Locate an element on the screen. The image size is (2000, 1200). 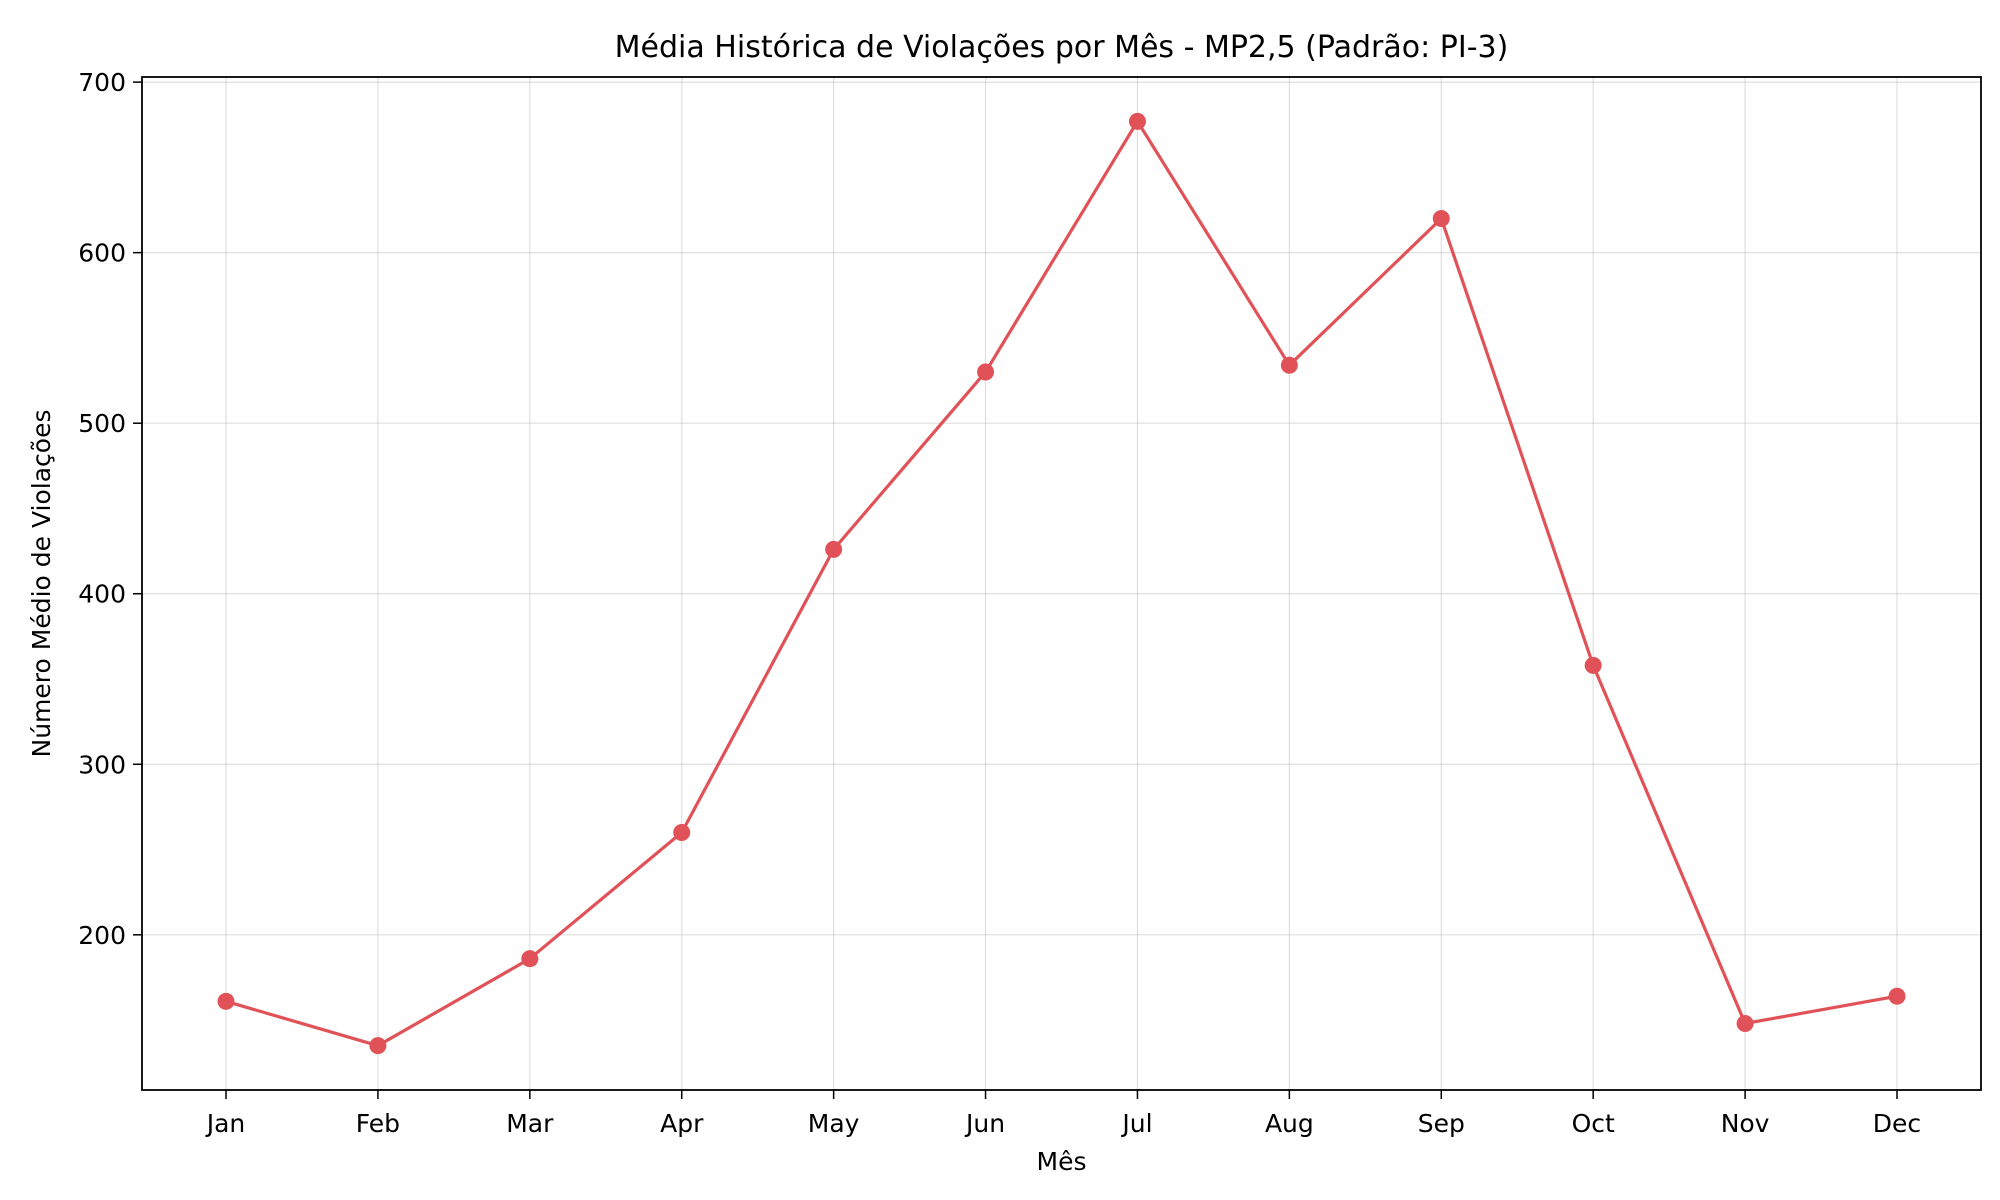
x-tick-label: Apr is located at coordinates (682, 1123).